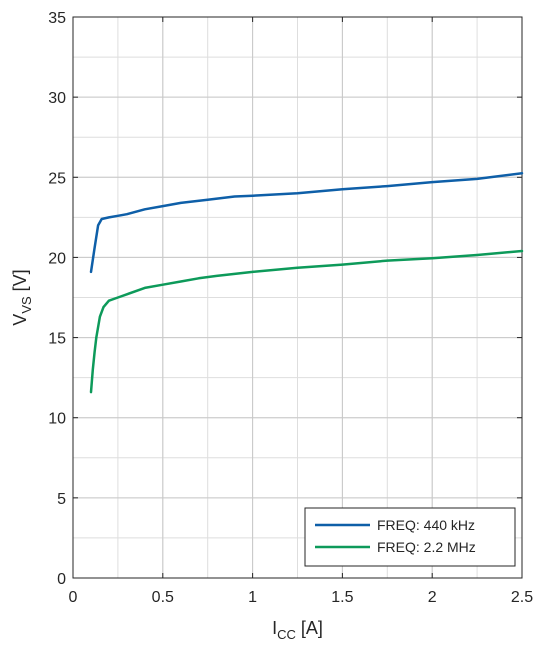 The width and height of the screenshot is (539, 645). Describe the element at coordinates (57, 339) in the screenshot. I see `y-tick-label: 15` at that location.